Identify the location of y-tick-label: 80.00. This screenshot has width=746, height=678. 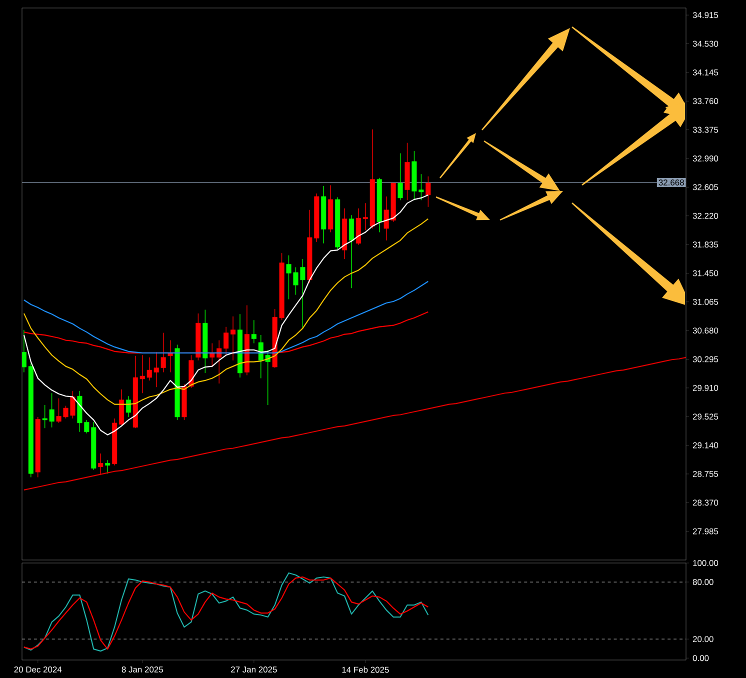
(703, 582).